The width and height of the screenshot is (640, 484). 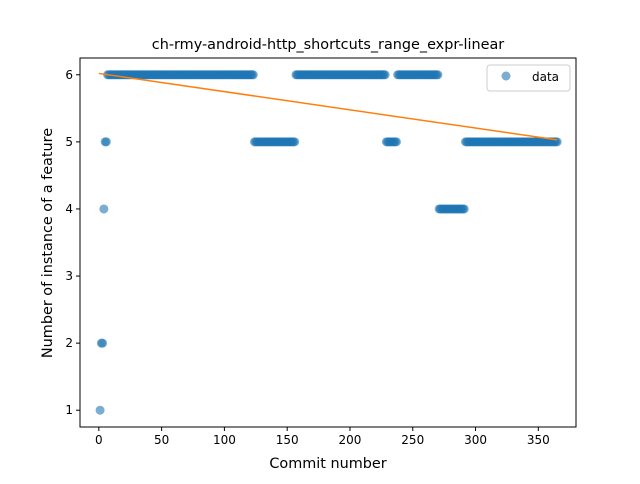 What do you see at coordinates (545, 77) in the screenshot?
I see `legend-label-data: data` at bounding box center [545, 77].